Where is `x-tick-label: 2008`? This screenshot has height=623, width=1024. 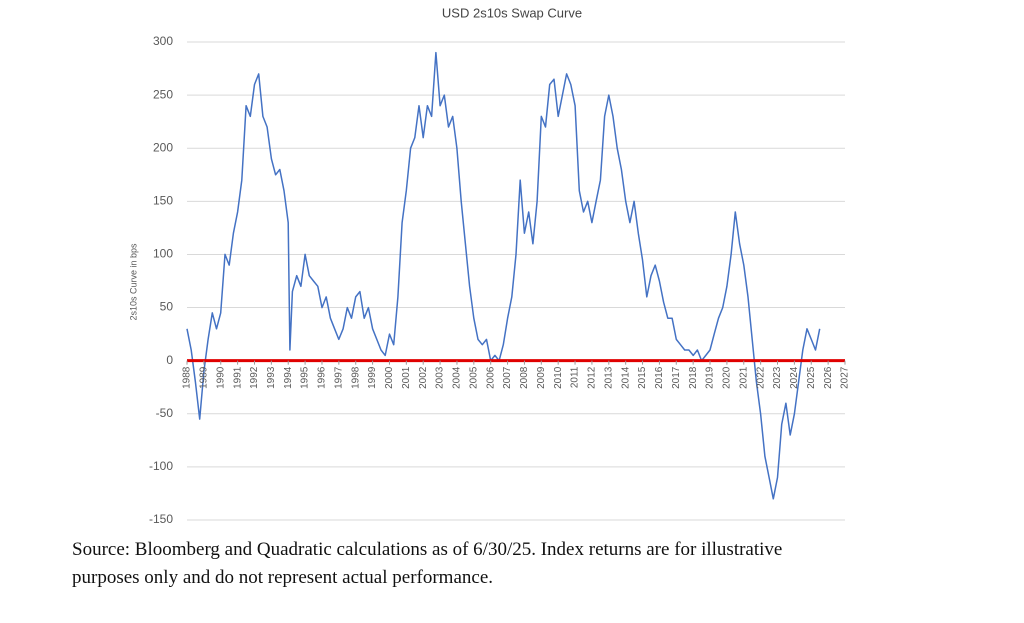
x-tick-label: 2008 is located at coordinates (524, 377).